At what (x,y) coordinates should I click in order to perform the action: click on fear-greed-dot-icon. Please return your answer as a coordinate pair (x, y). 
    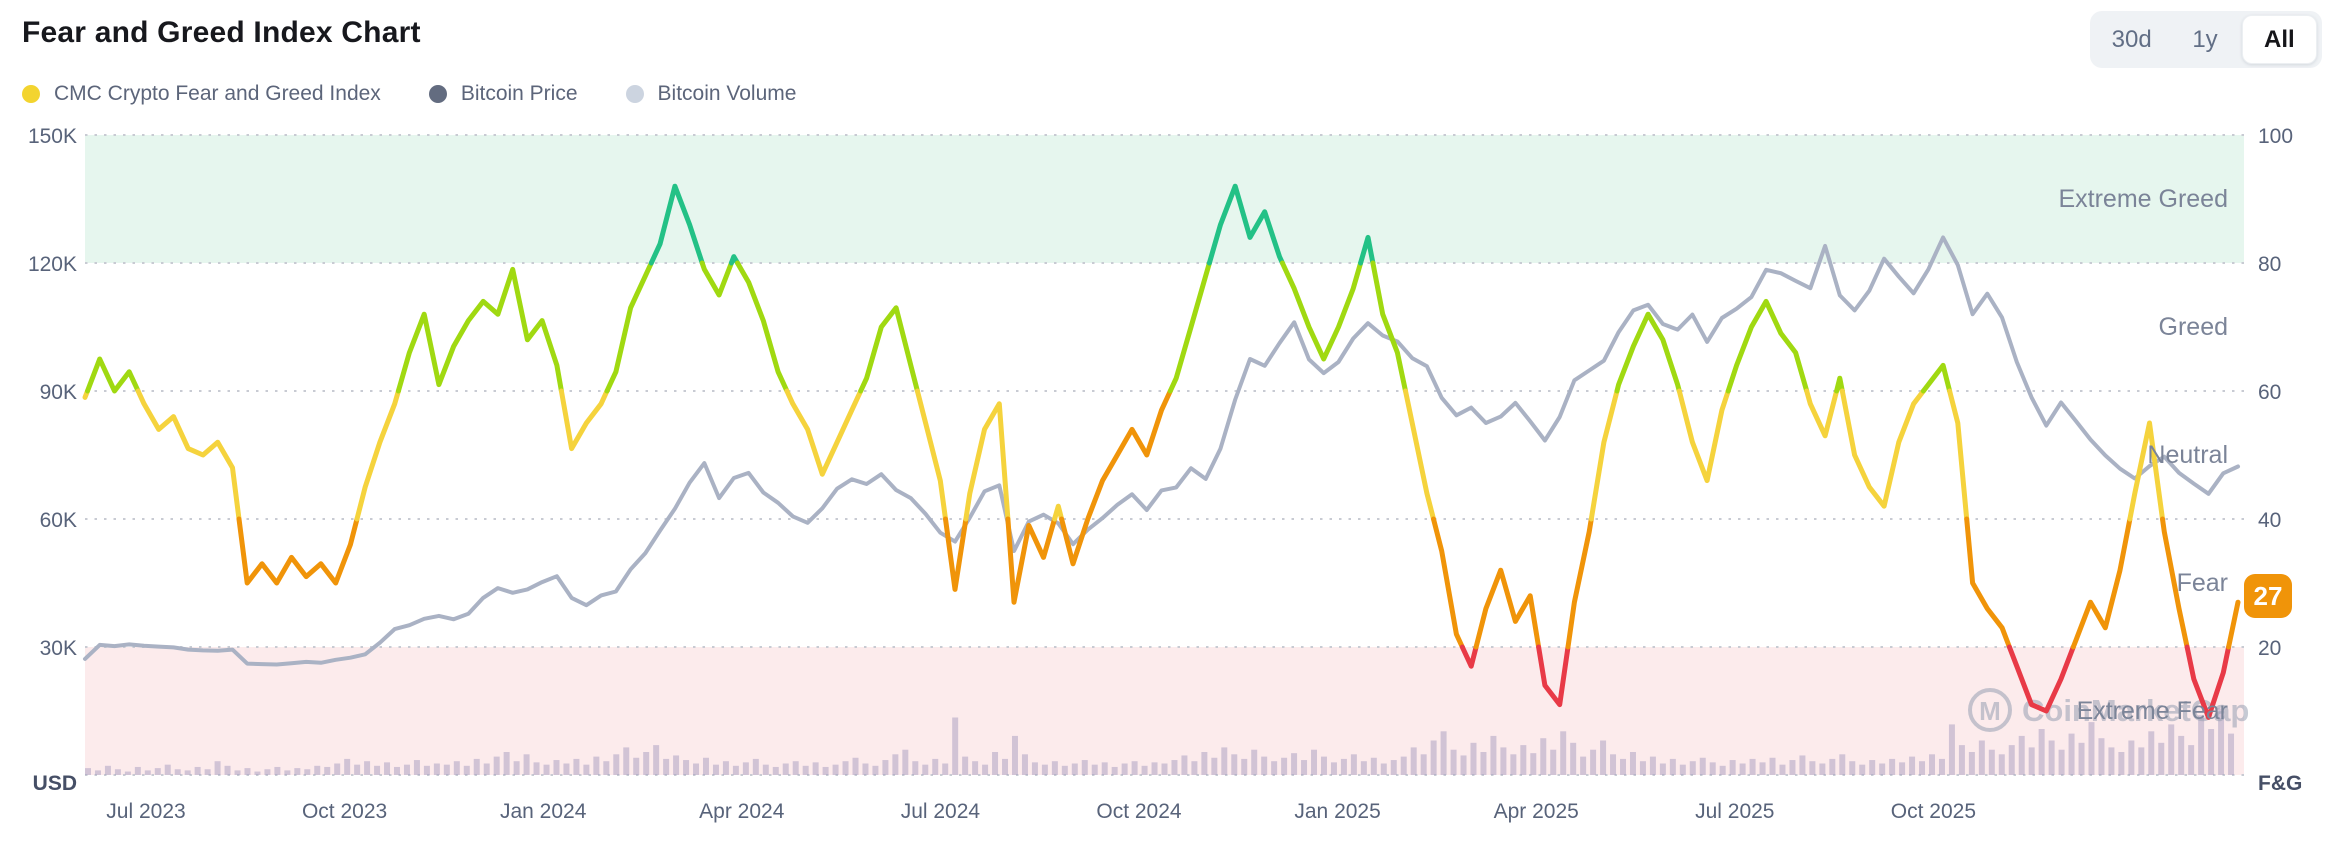
    Looking at the image, I should click on (31, 94).